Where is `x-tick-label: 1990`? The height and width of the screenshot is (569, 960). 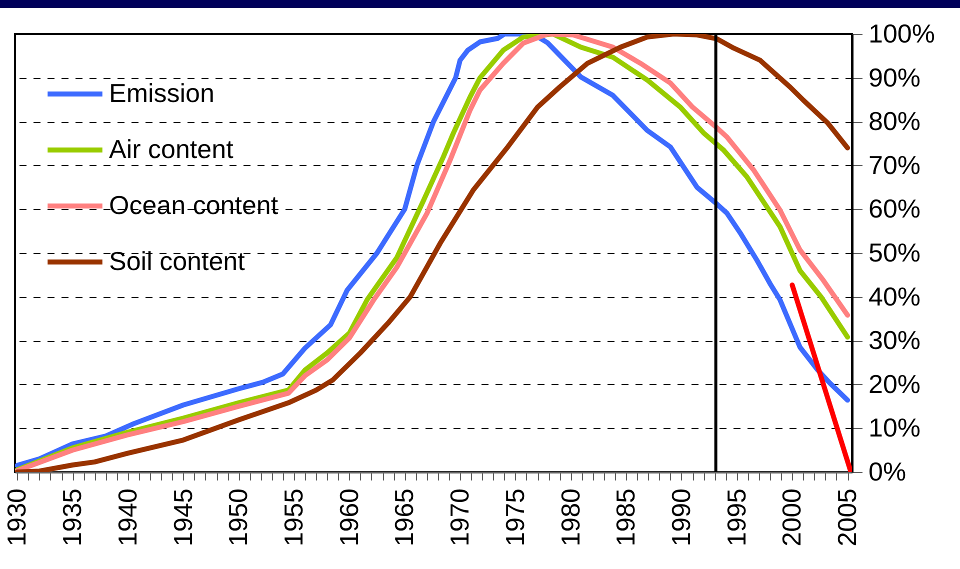
x-tick-label: 1990 is located at coordinates (681, 517).